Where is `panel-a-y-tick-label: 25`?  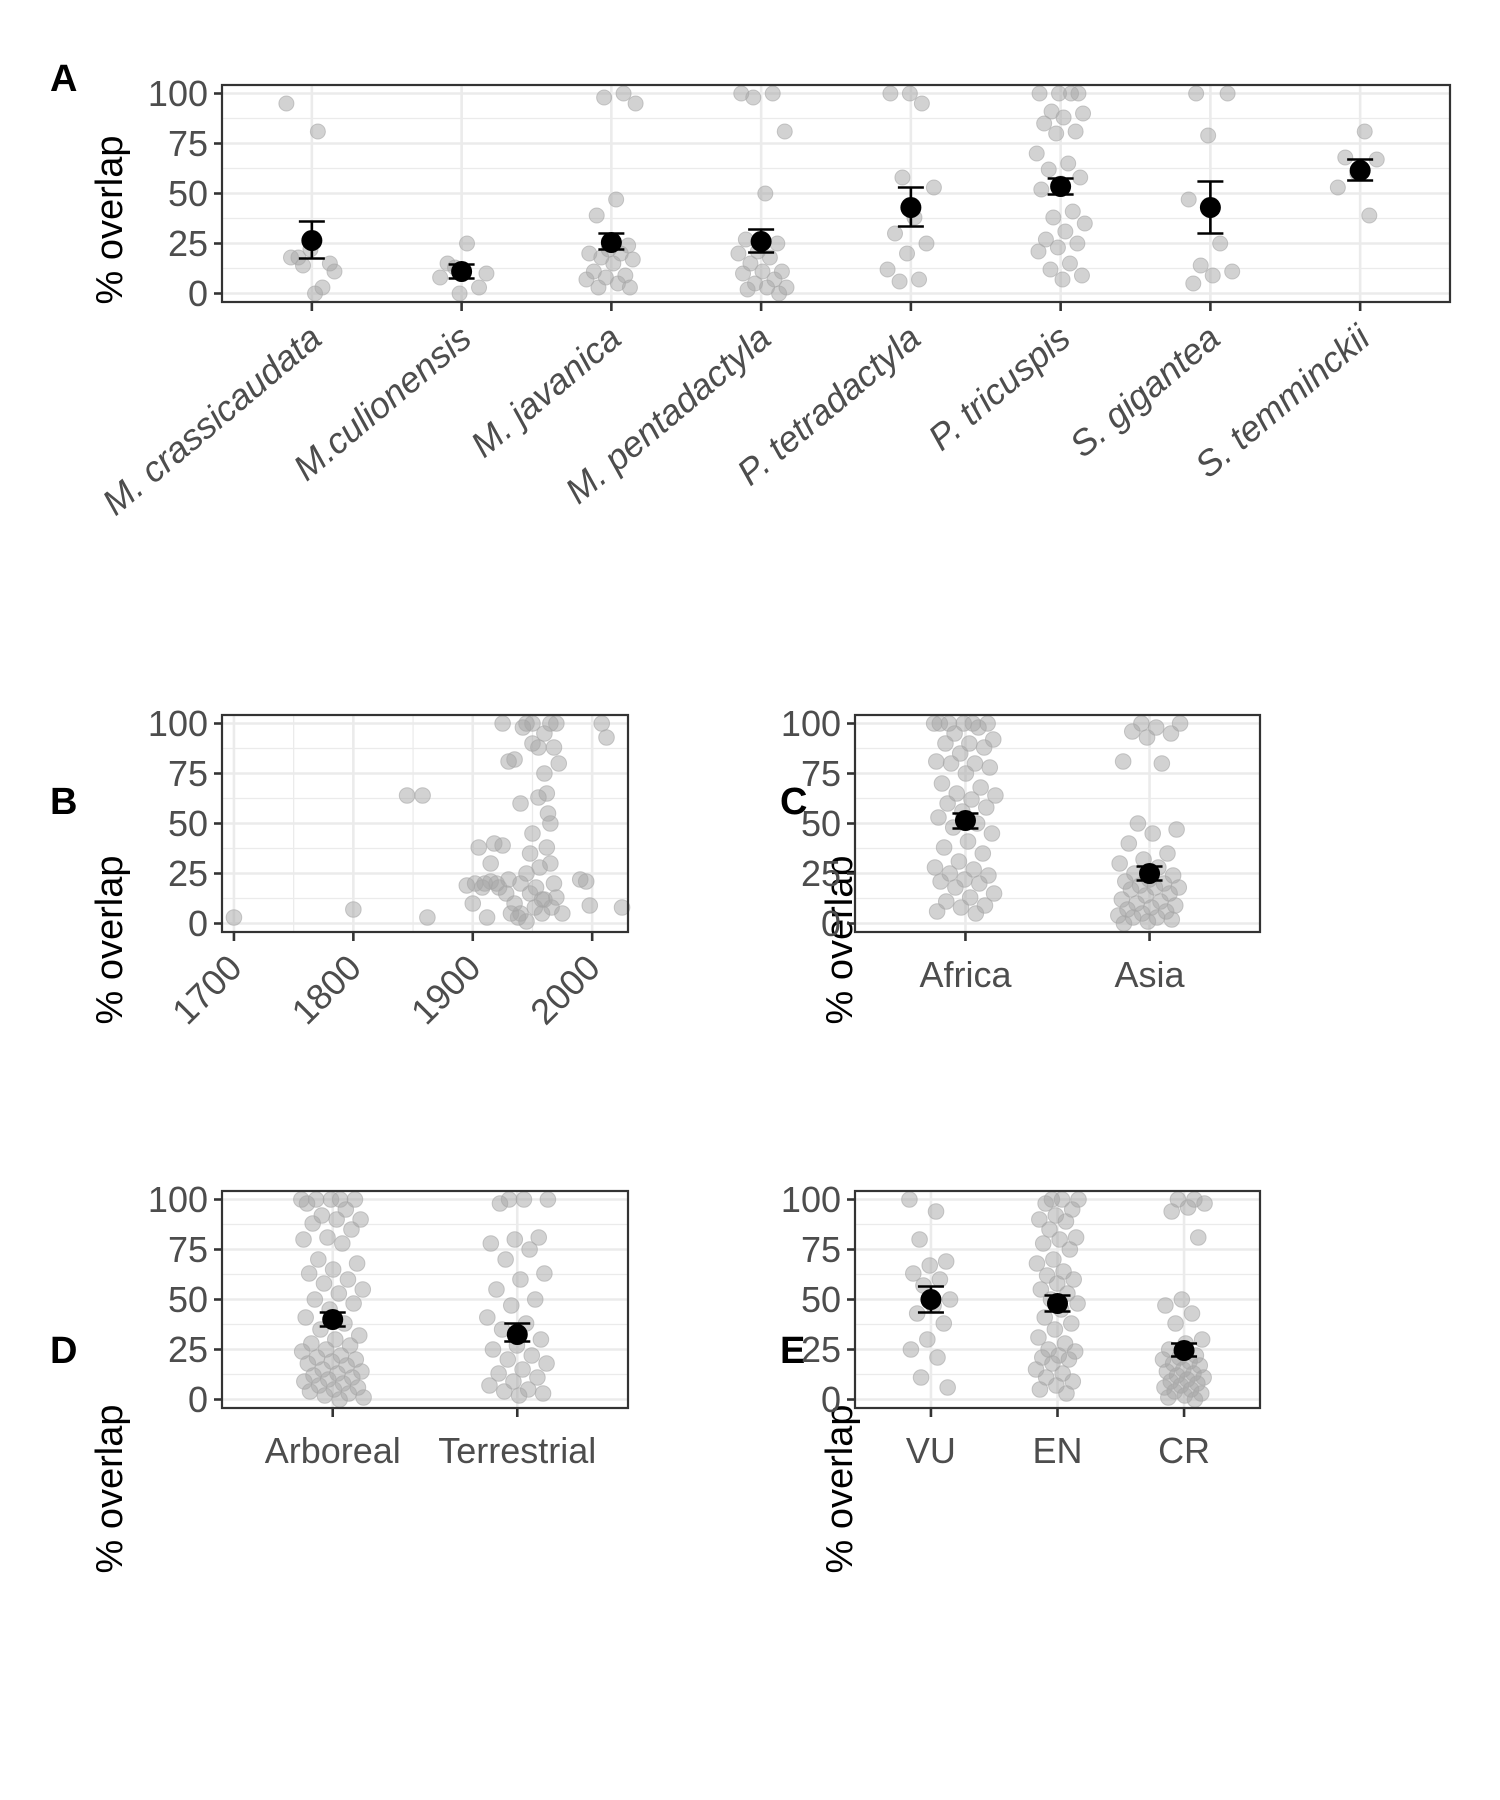 panel-a-y-tick-label: 25 is located at coordinates (188, 243).